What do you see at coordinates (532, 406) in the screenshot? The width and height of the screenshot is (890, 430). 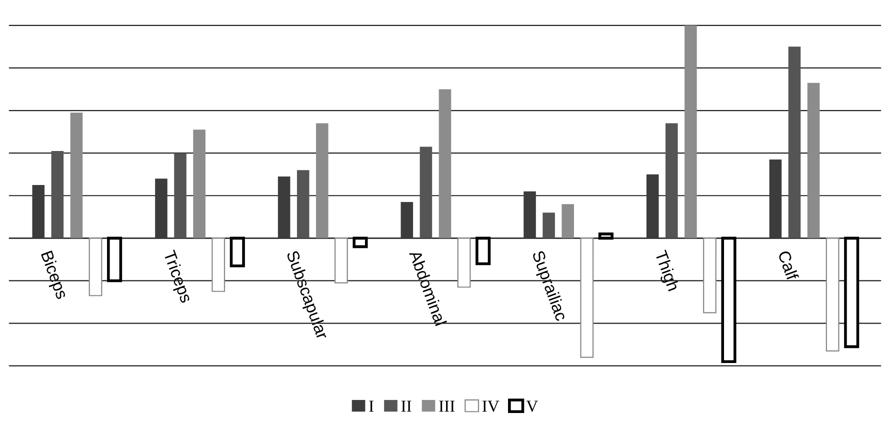 I see `legend-label: V` at bounding box center [532, 406].